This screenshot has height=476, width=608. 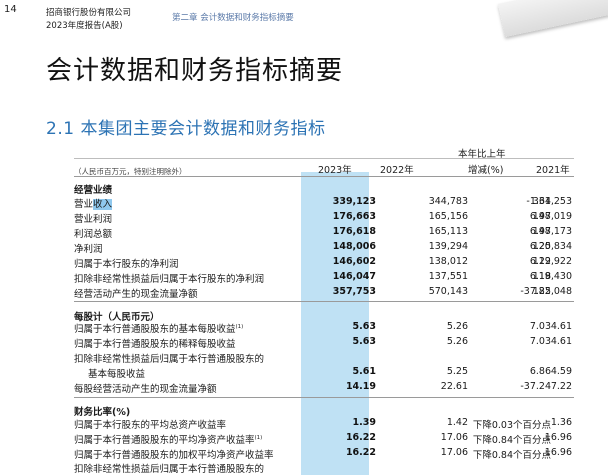 I want to click on row-label: 每股计（人民币元）, so click(x=117, y=316).